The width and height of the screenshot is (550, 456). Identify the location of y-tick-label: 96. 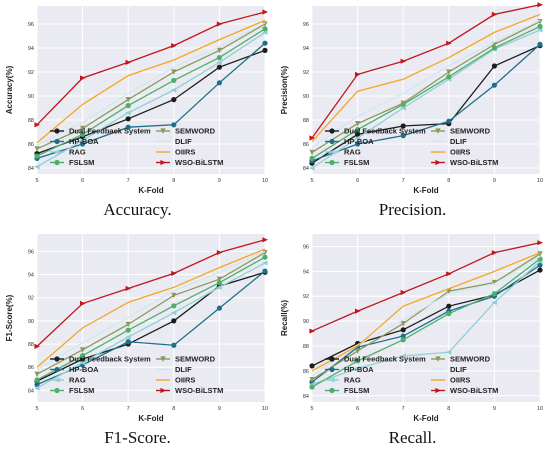
(31, 25).